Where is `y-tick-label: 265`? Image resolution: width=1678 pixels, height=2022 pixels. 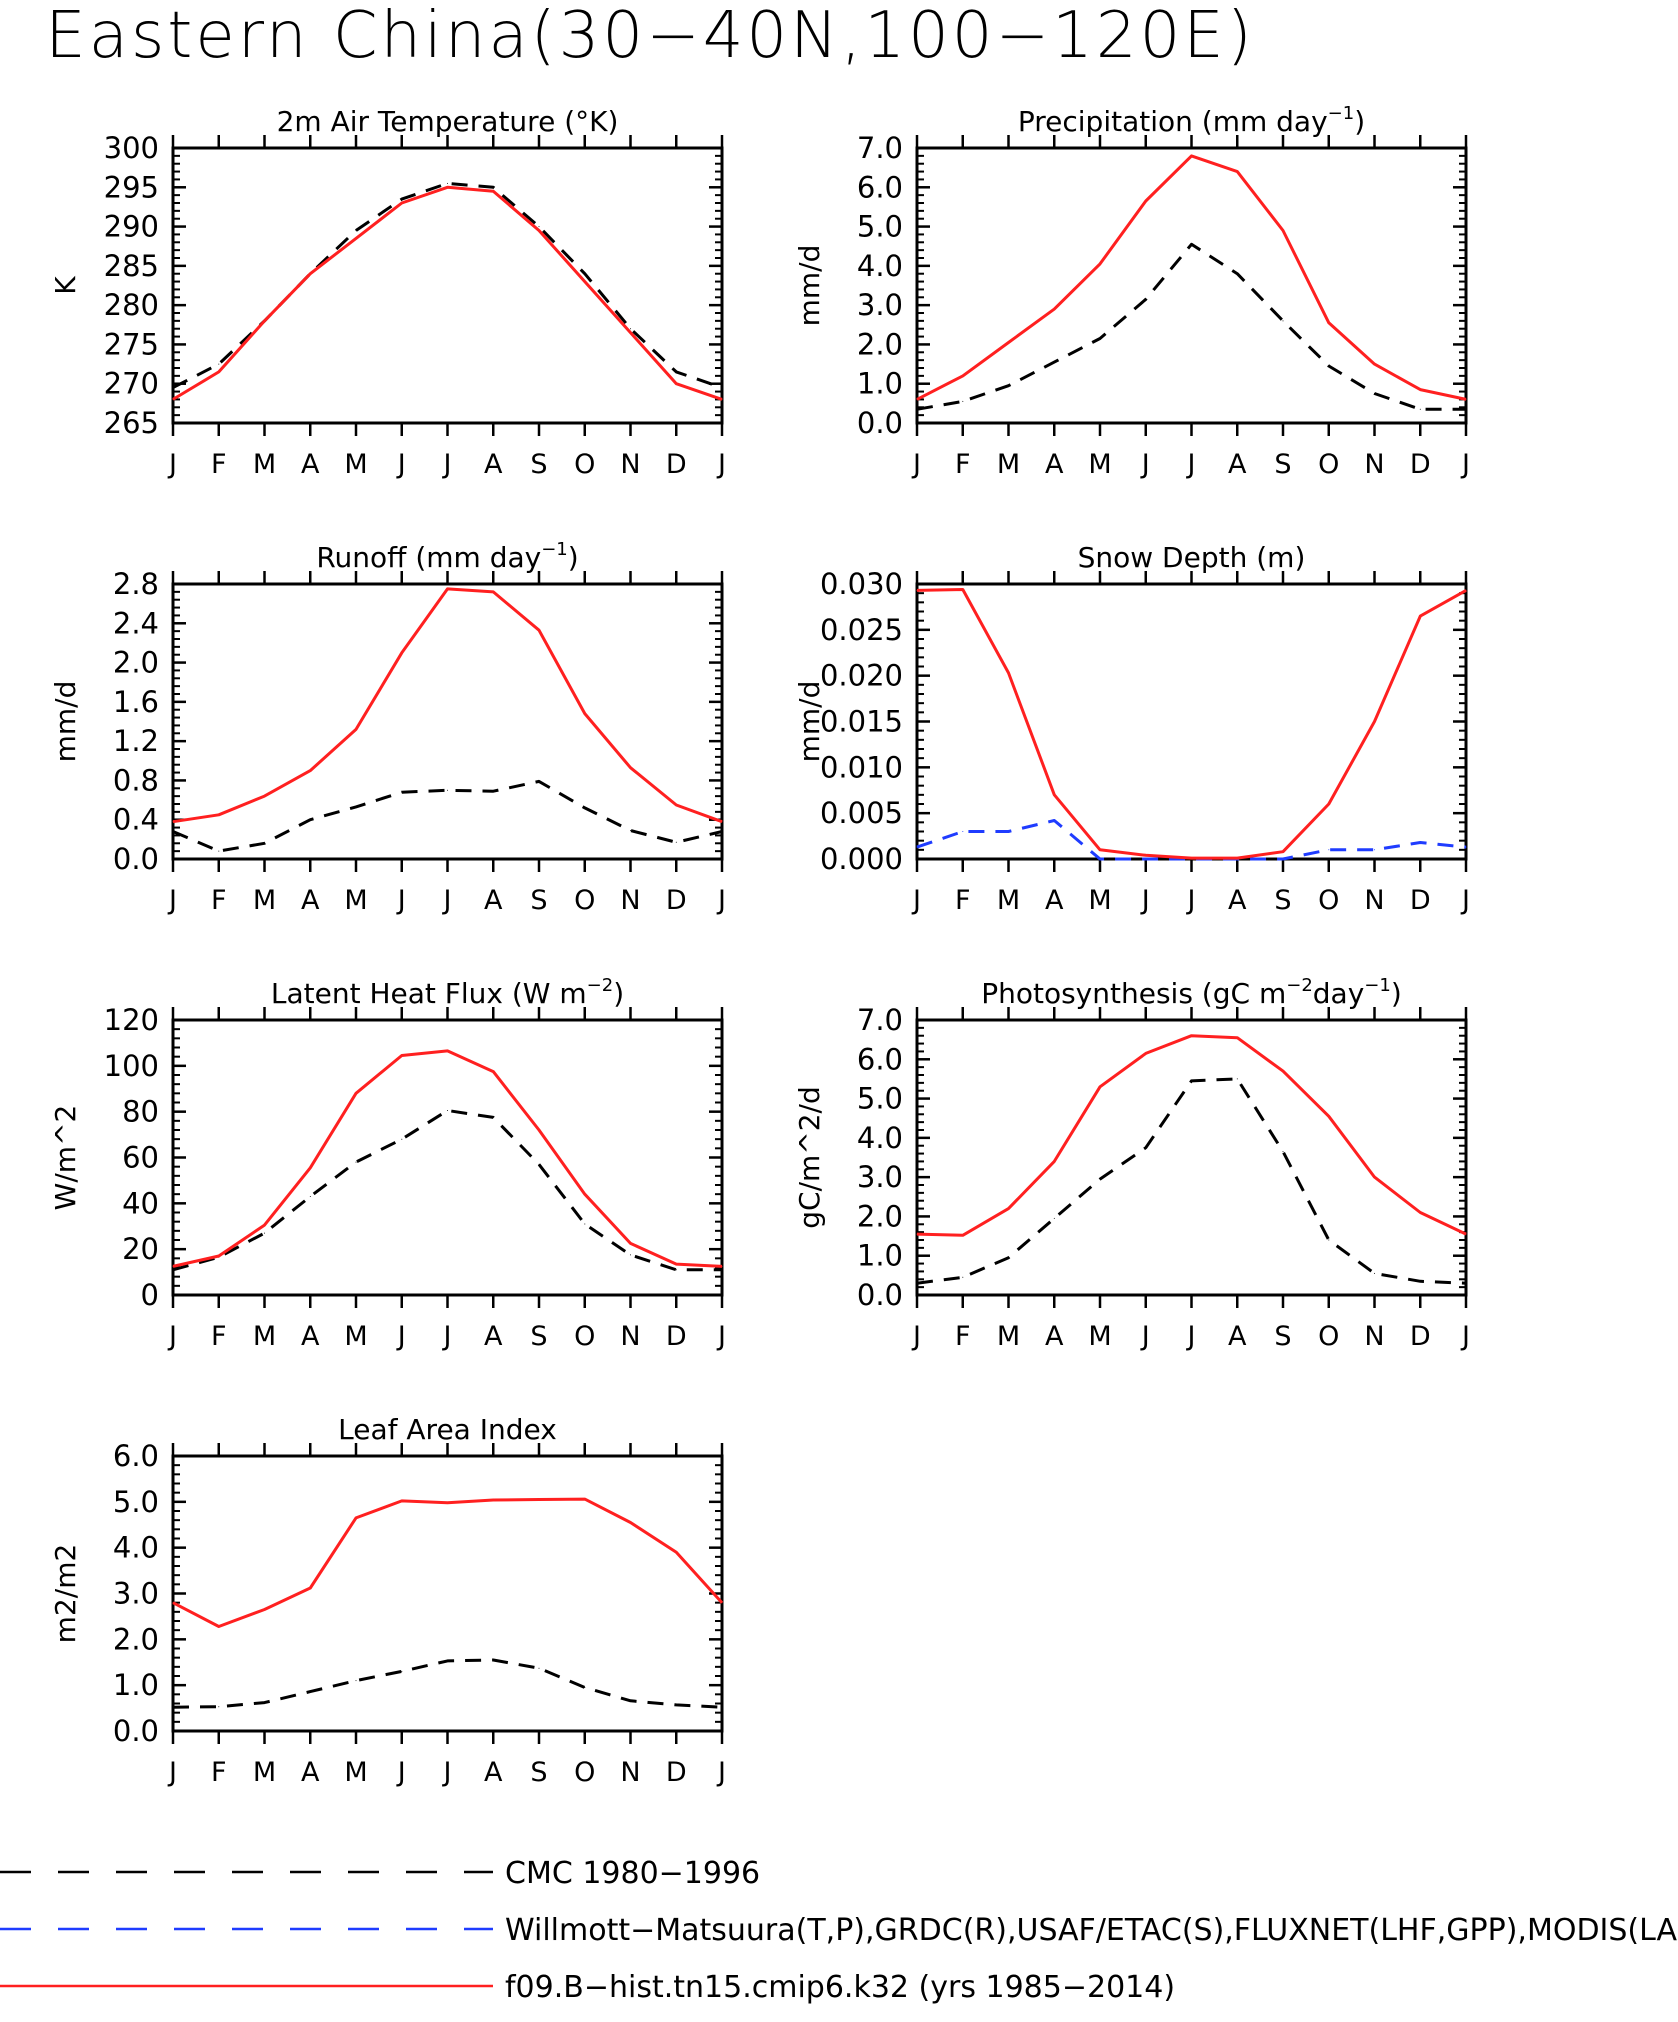 y-tick-label: 265 is located at coordinates (131, 423).